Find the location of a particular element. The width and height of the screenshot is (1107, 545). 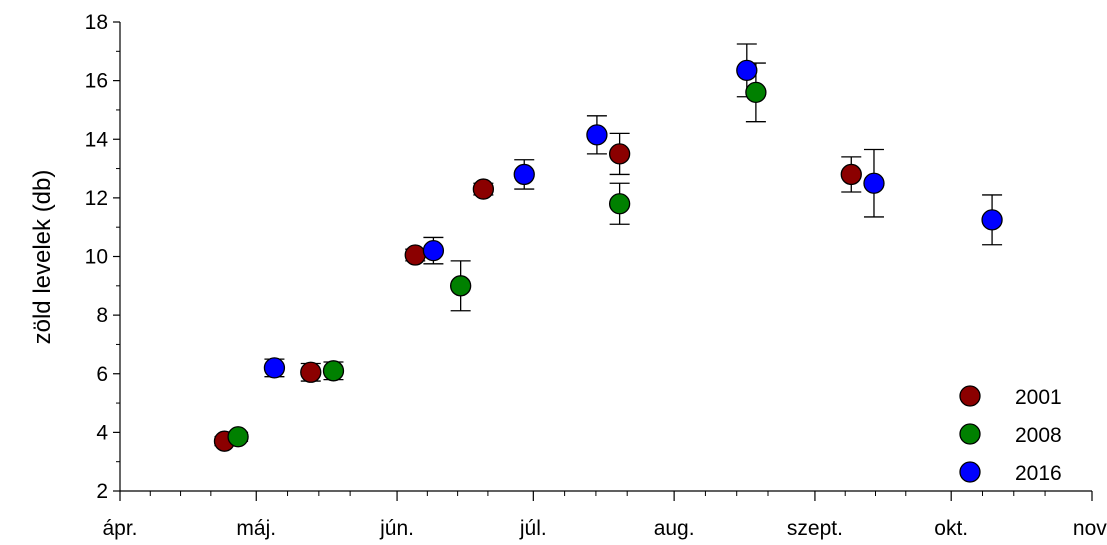

legend-label: 2016 is located at coordinates (1038, 473).